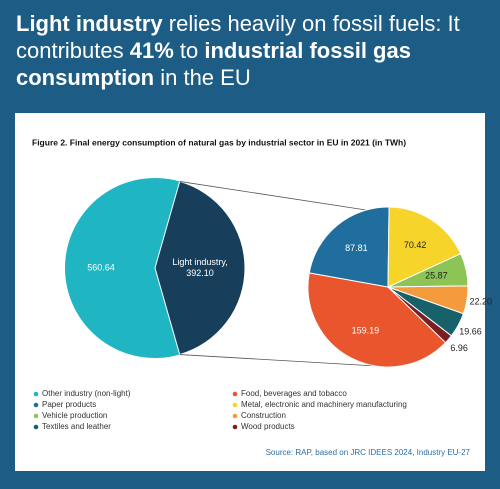  I want to click on headline-part: 41%, so click(151, 50).